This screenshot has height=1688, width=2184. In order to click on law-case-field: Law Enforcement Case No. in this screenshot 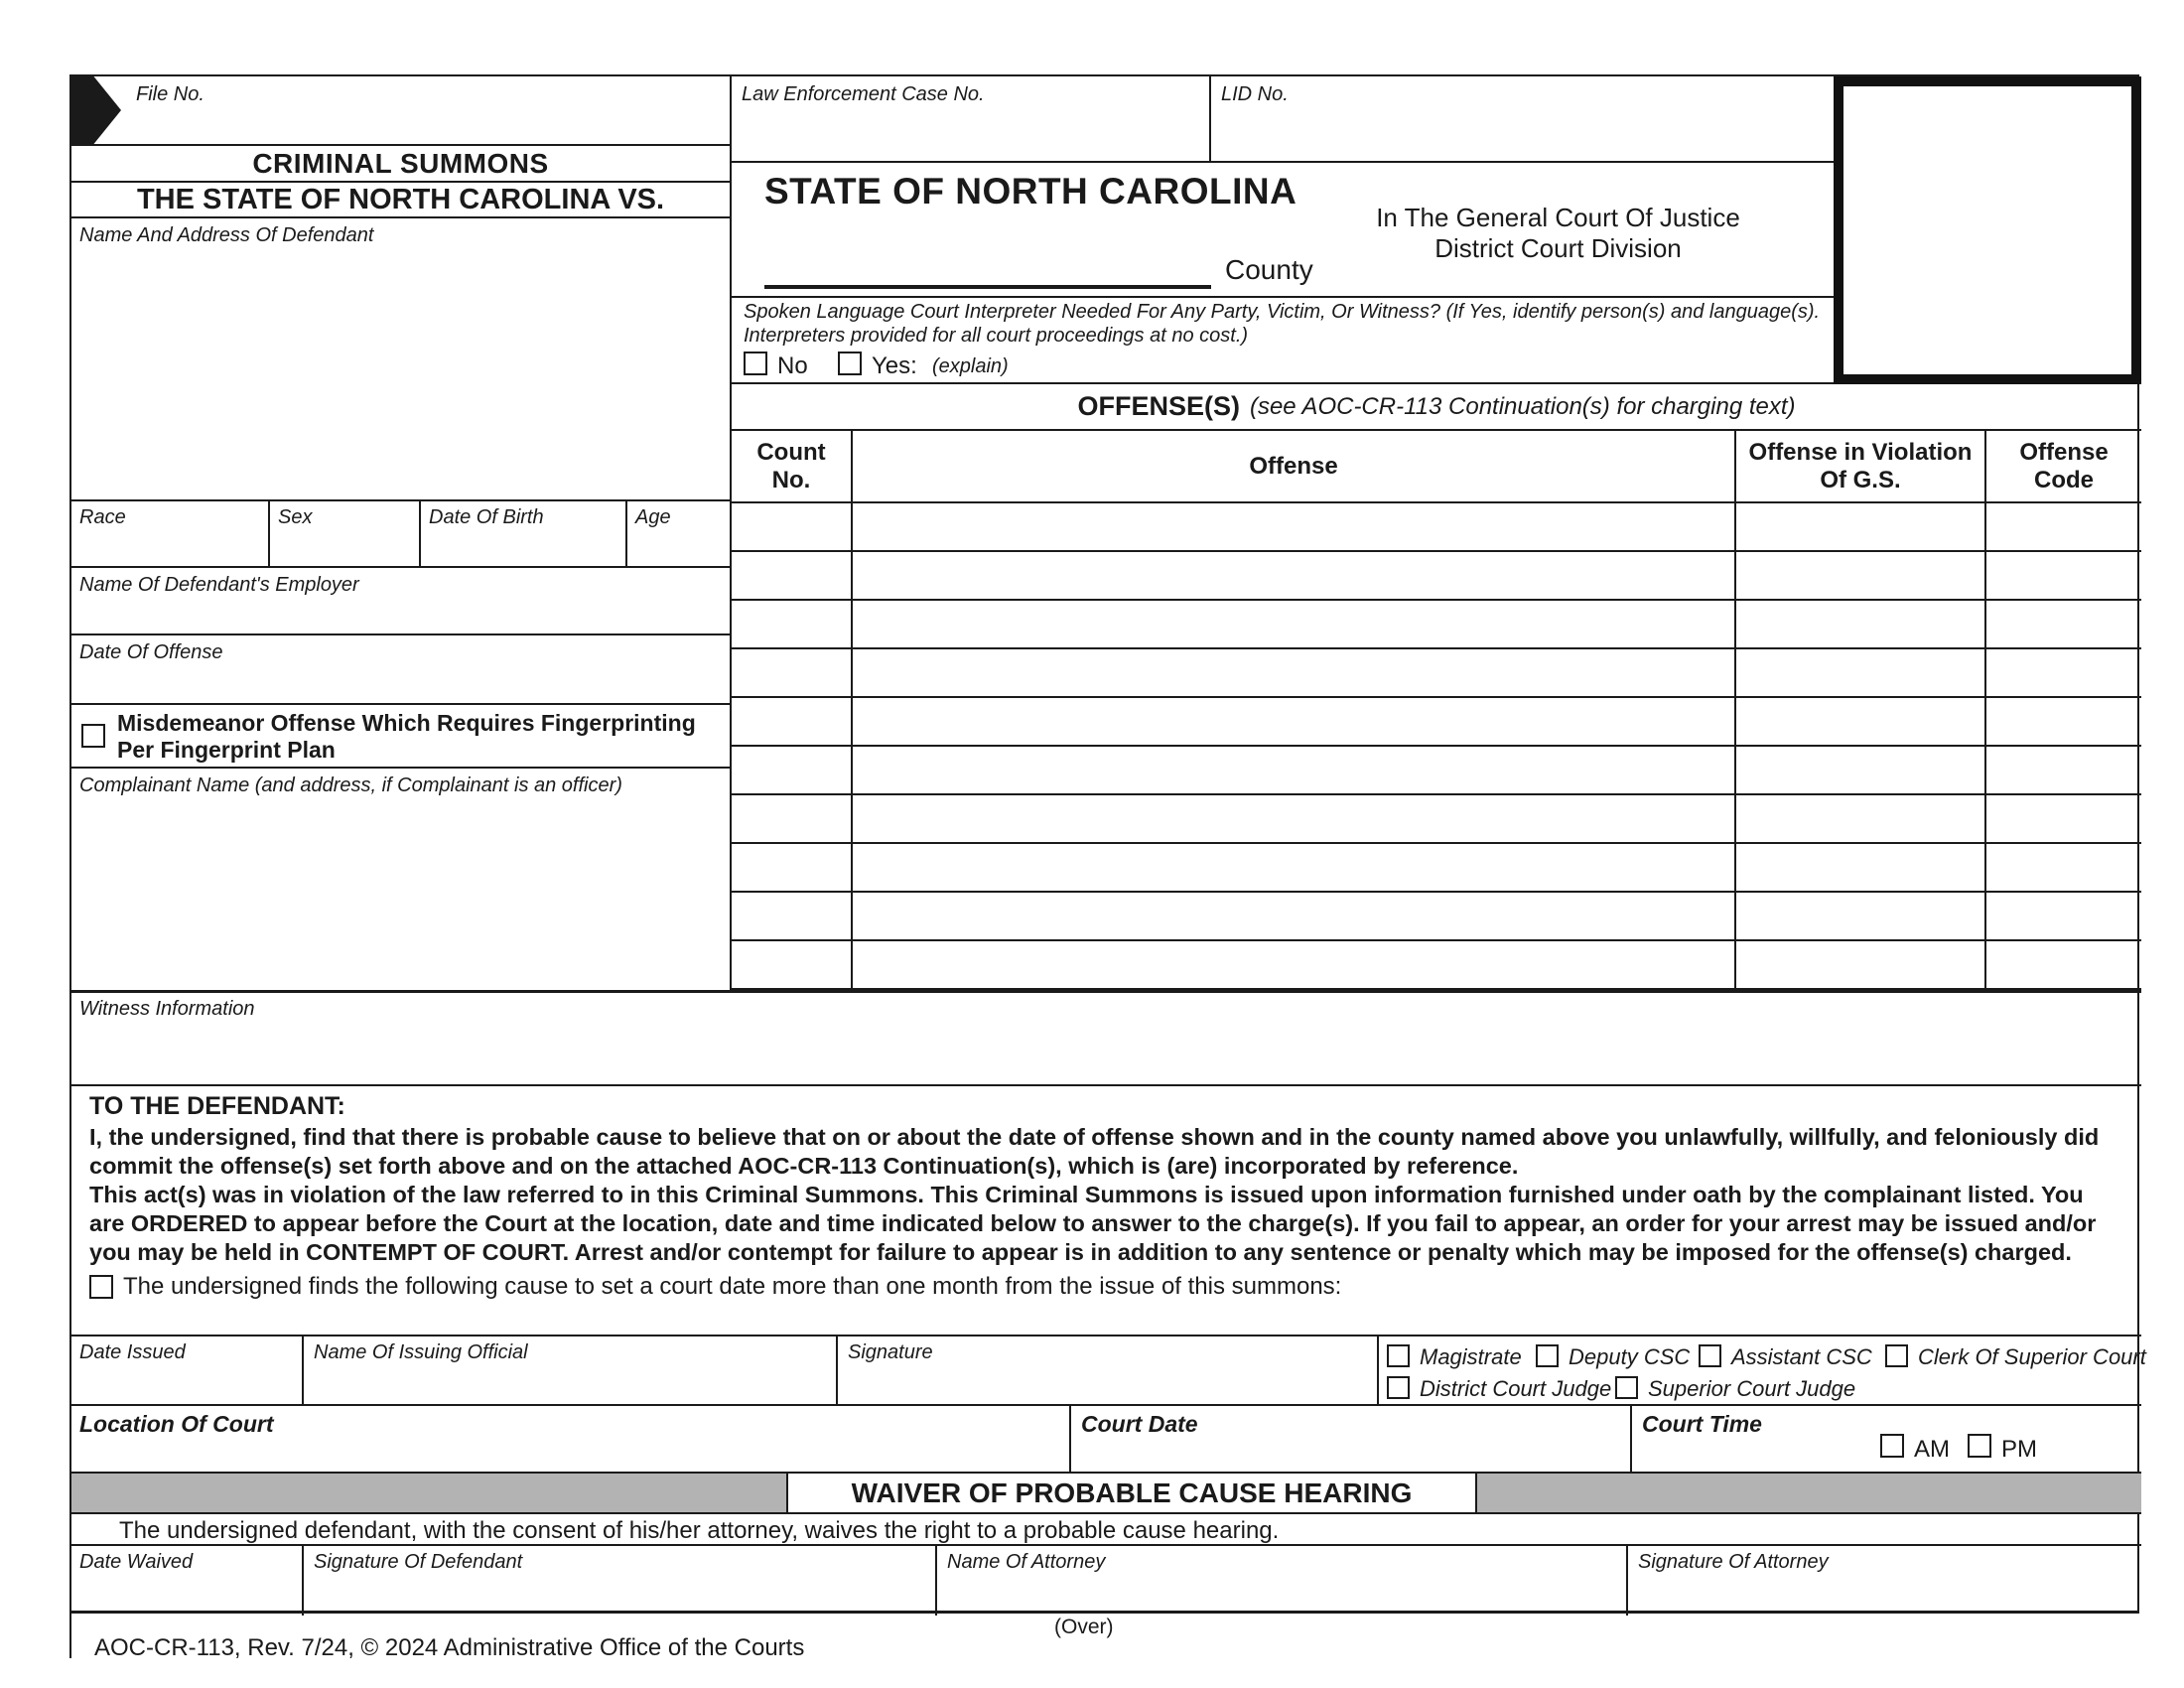, I will do `click(971, 119)`.